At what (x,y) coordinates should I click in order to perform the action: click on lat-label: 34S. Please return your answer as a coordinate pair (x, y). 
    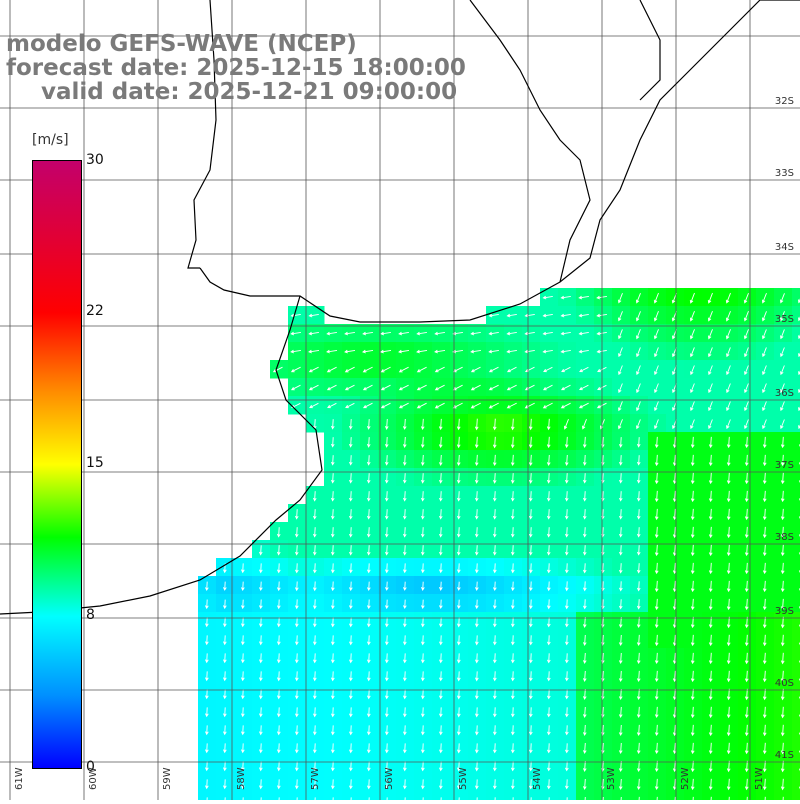
    Looking at the image, I should click on (784, 247).